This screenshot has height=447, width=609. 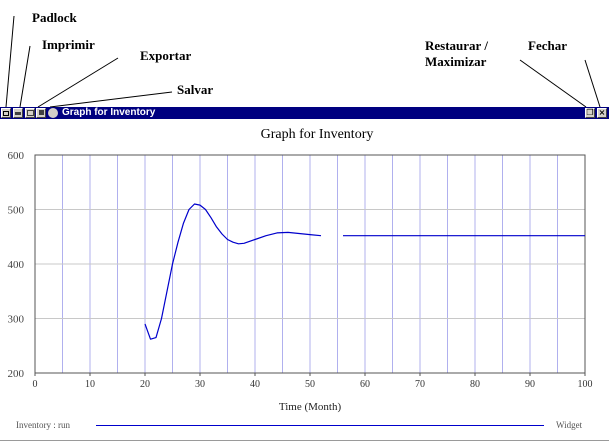 What do you see at coordinates (145, 384) in the screenshot?
I see `x-tick-label: 20` at bounding box center [145, 384].